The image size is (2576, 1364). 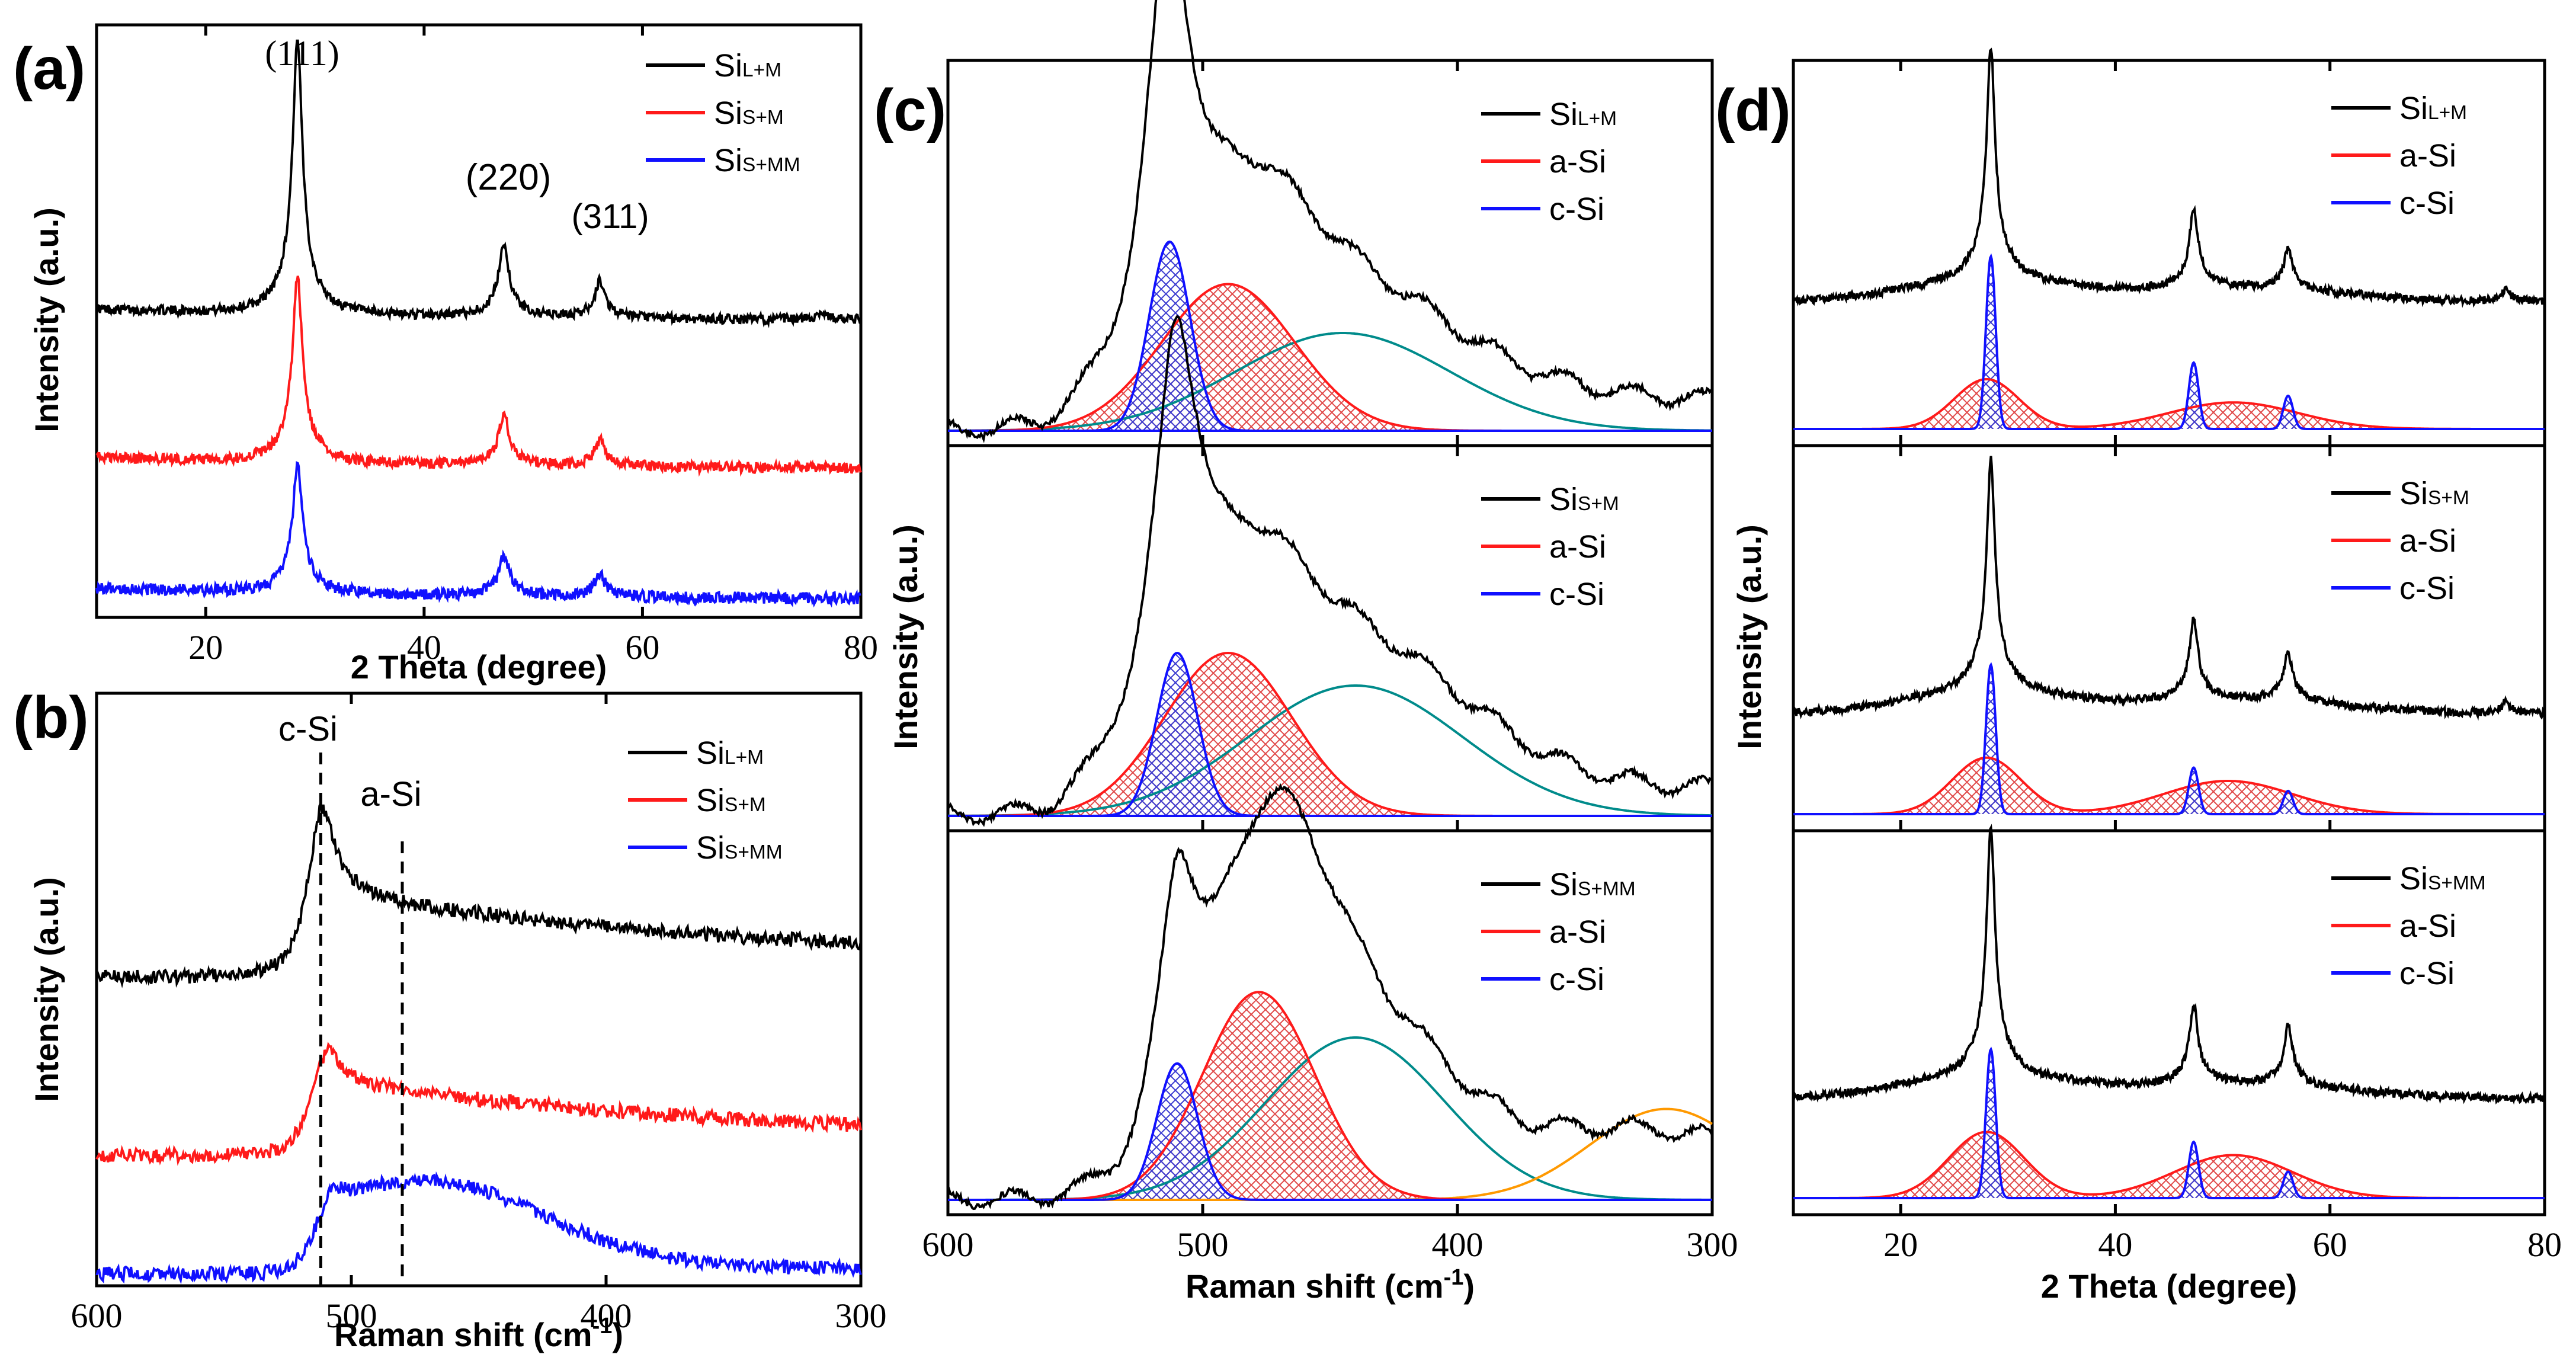 I want to click on legend-a-label-0-base: Si, so click(x=728, y=66).